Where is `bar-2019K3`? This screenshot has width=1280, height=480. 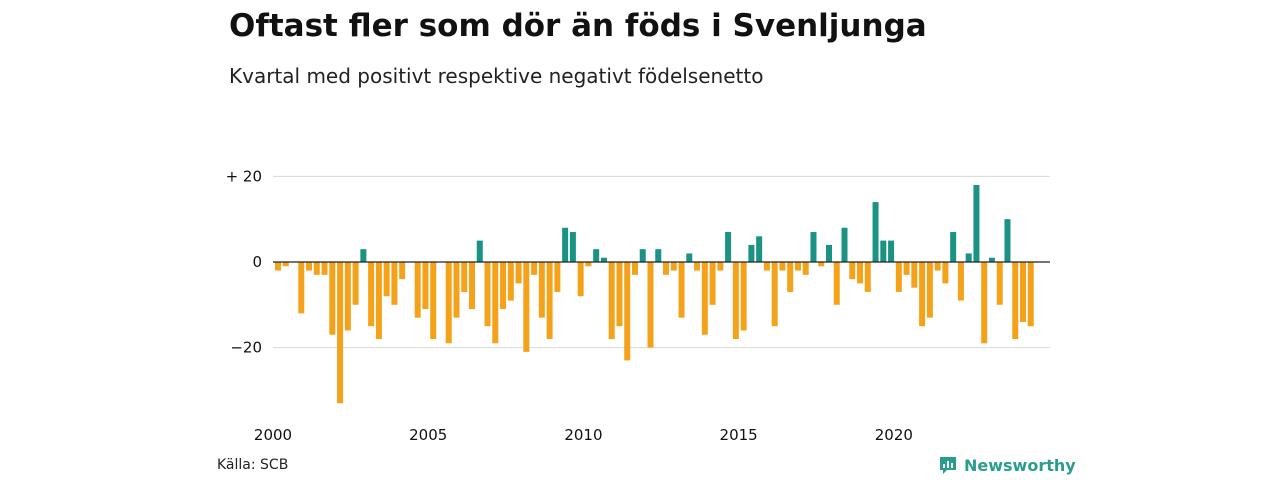 bar-2019K3 is located at coordinates (883, 251).